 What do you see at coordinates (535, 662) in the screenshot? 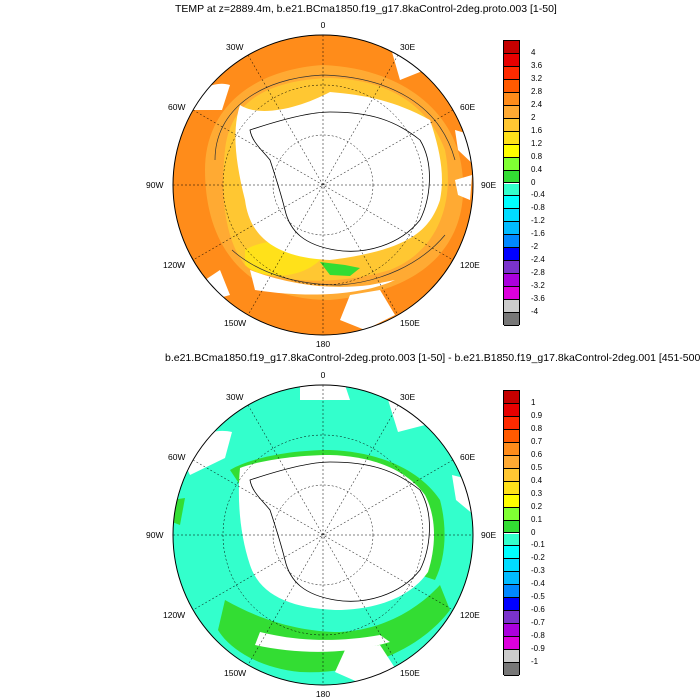
I see `colorbar-bottom-label: -1` at bounding box center [535, 662].